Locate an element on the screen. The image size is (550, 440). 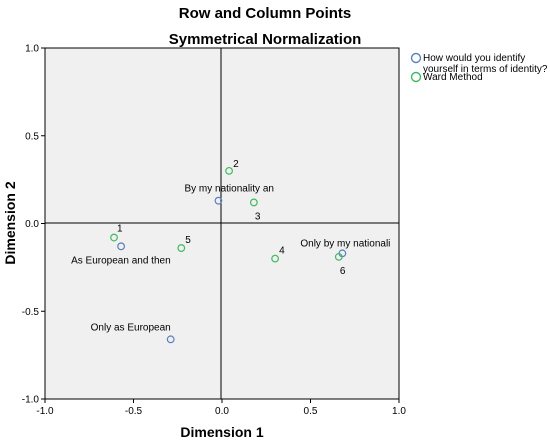
y-tick-label: -0.5 is located at coordinates (31, 312).